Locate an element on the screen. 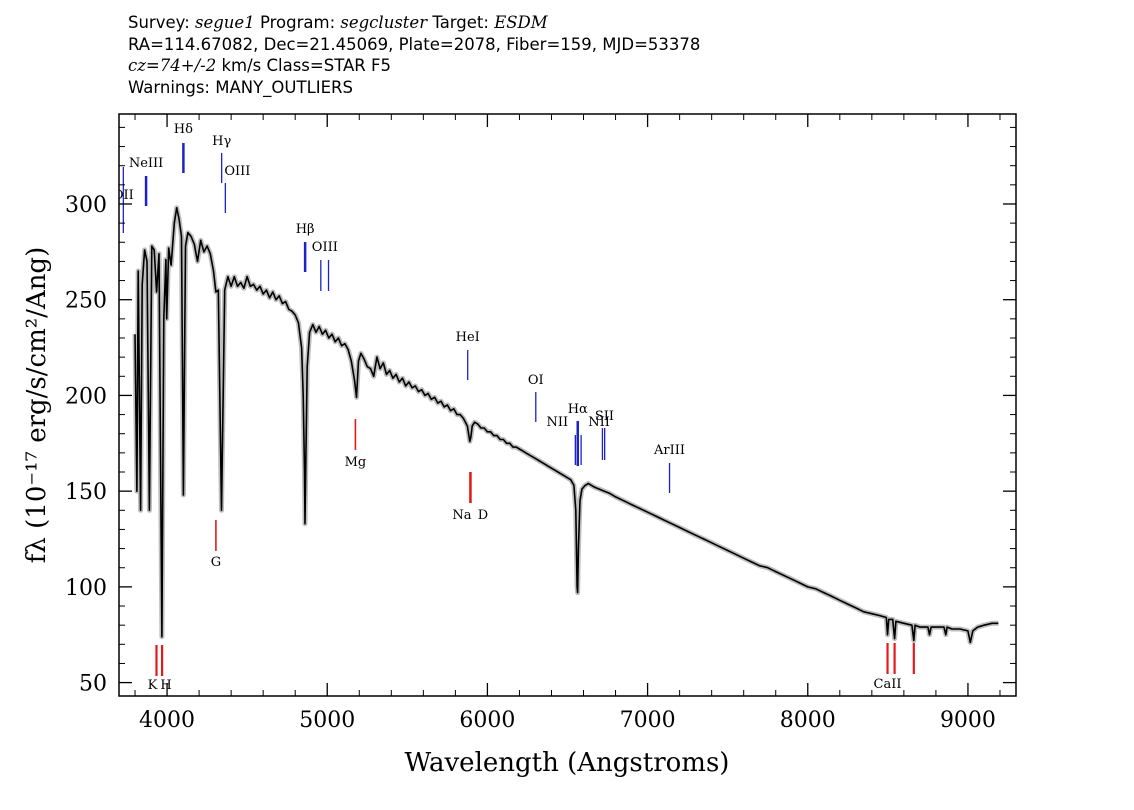 The image size is (1134, 810). y-tick-label: 200 is located at coordinates (86, 396).